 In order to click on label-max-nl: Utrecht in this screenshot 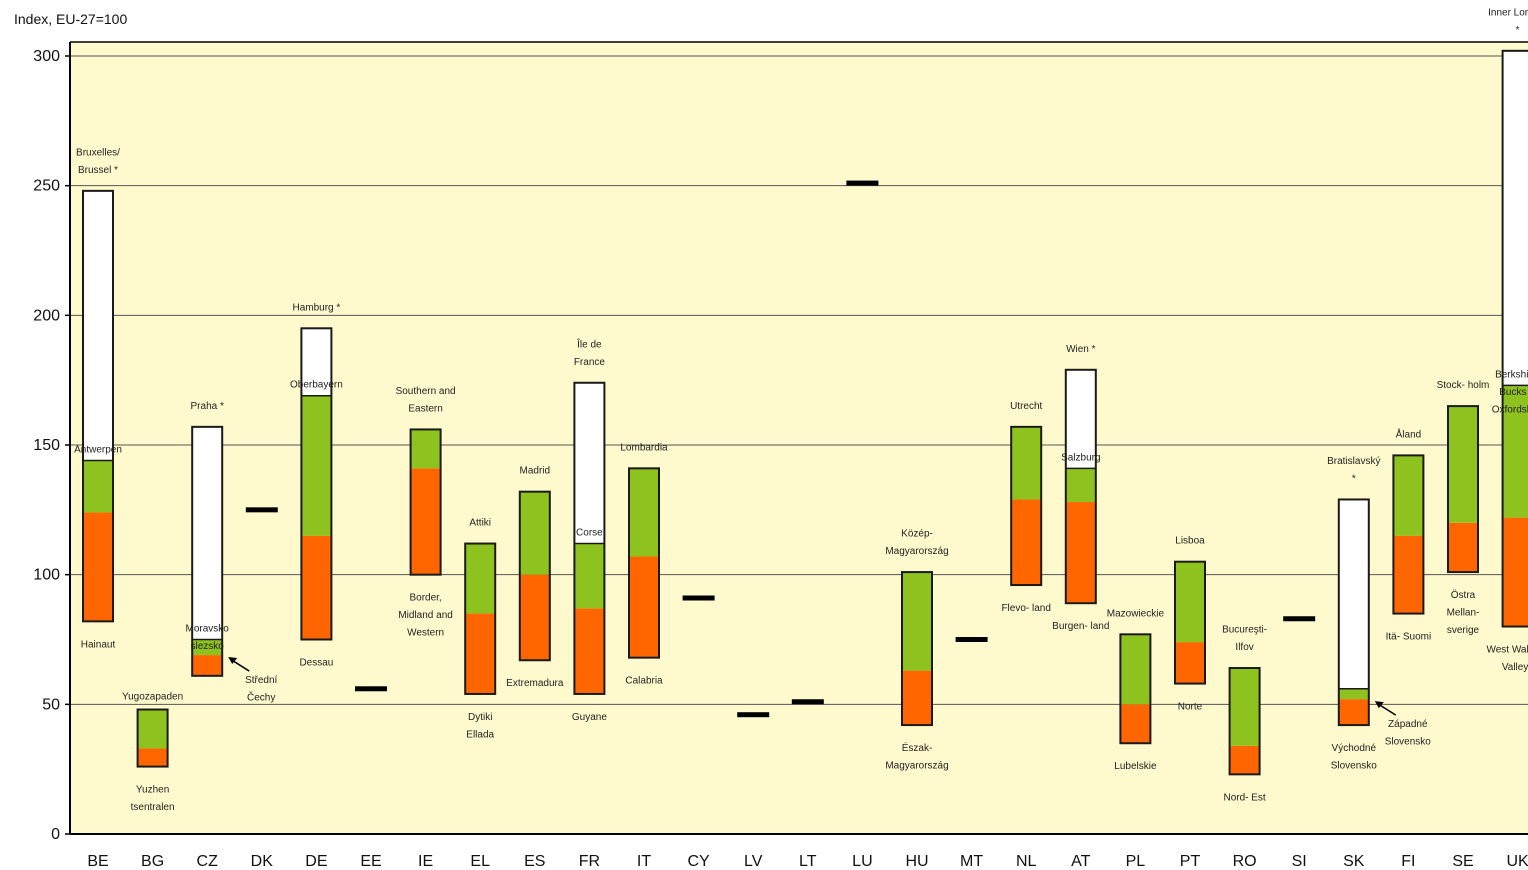, I will do `click(1026, 406)`.